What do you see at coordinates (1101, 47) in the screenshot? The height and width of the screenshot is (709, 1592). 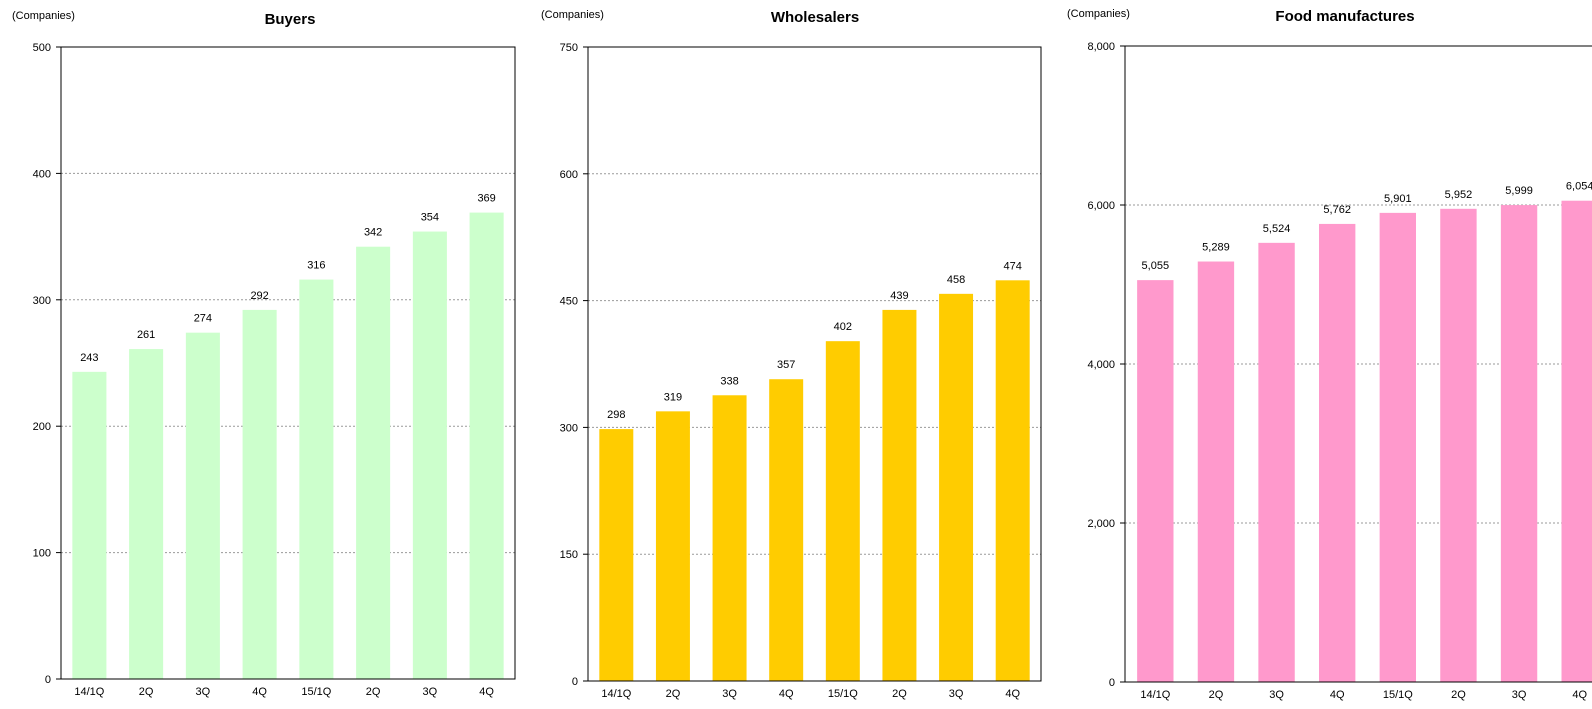 I see `y-tick-label: 8,000` at bounding box center [1101, 47].